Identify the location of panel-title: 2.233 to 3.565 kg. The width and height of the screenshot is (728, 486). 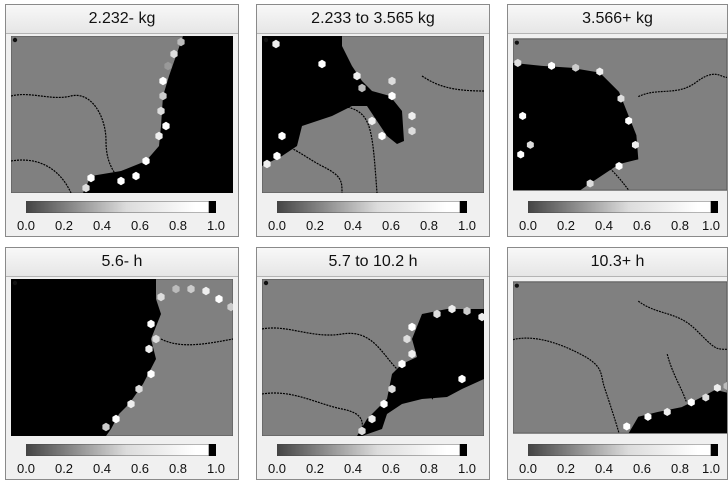
(373, 19).